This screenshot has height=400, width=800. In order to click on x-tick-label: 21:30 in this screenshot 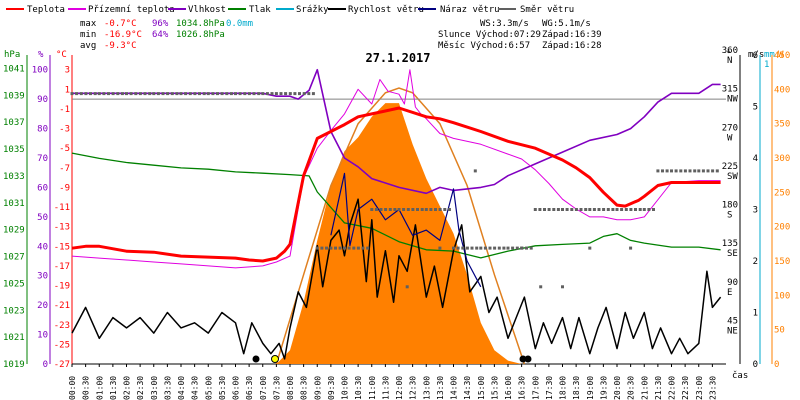, I will do `click(658, 388)`.